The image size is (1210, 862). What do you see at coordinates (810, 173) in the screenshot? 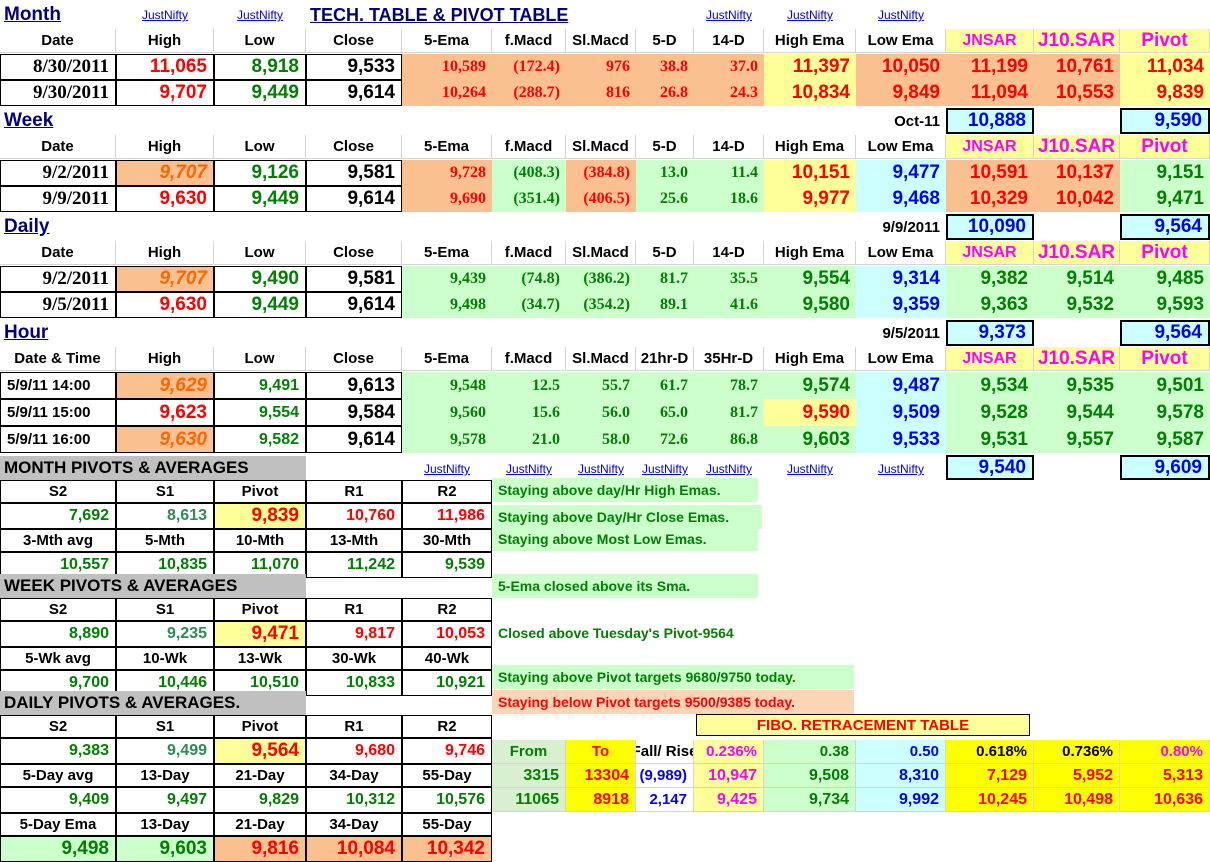
I see `cell-week-highema: 10,151` at bounding box center [810, 173].